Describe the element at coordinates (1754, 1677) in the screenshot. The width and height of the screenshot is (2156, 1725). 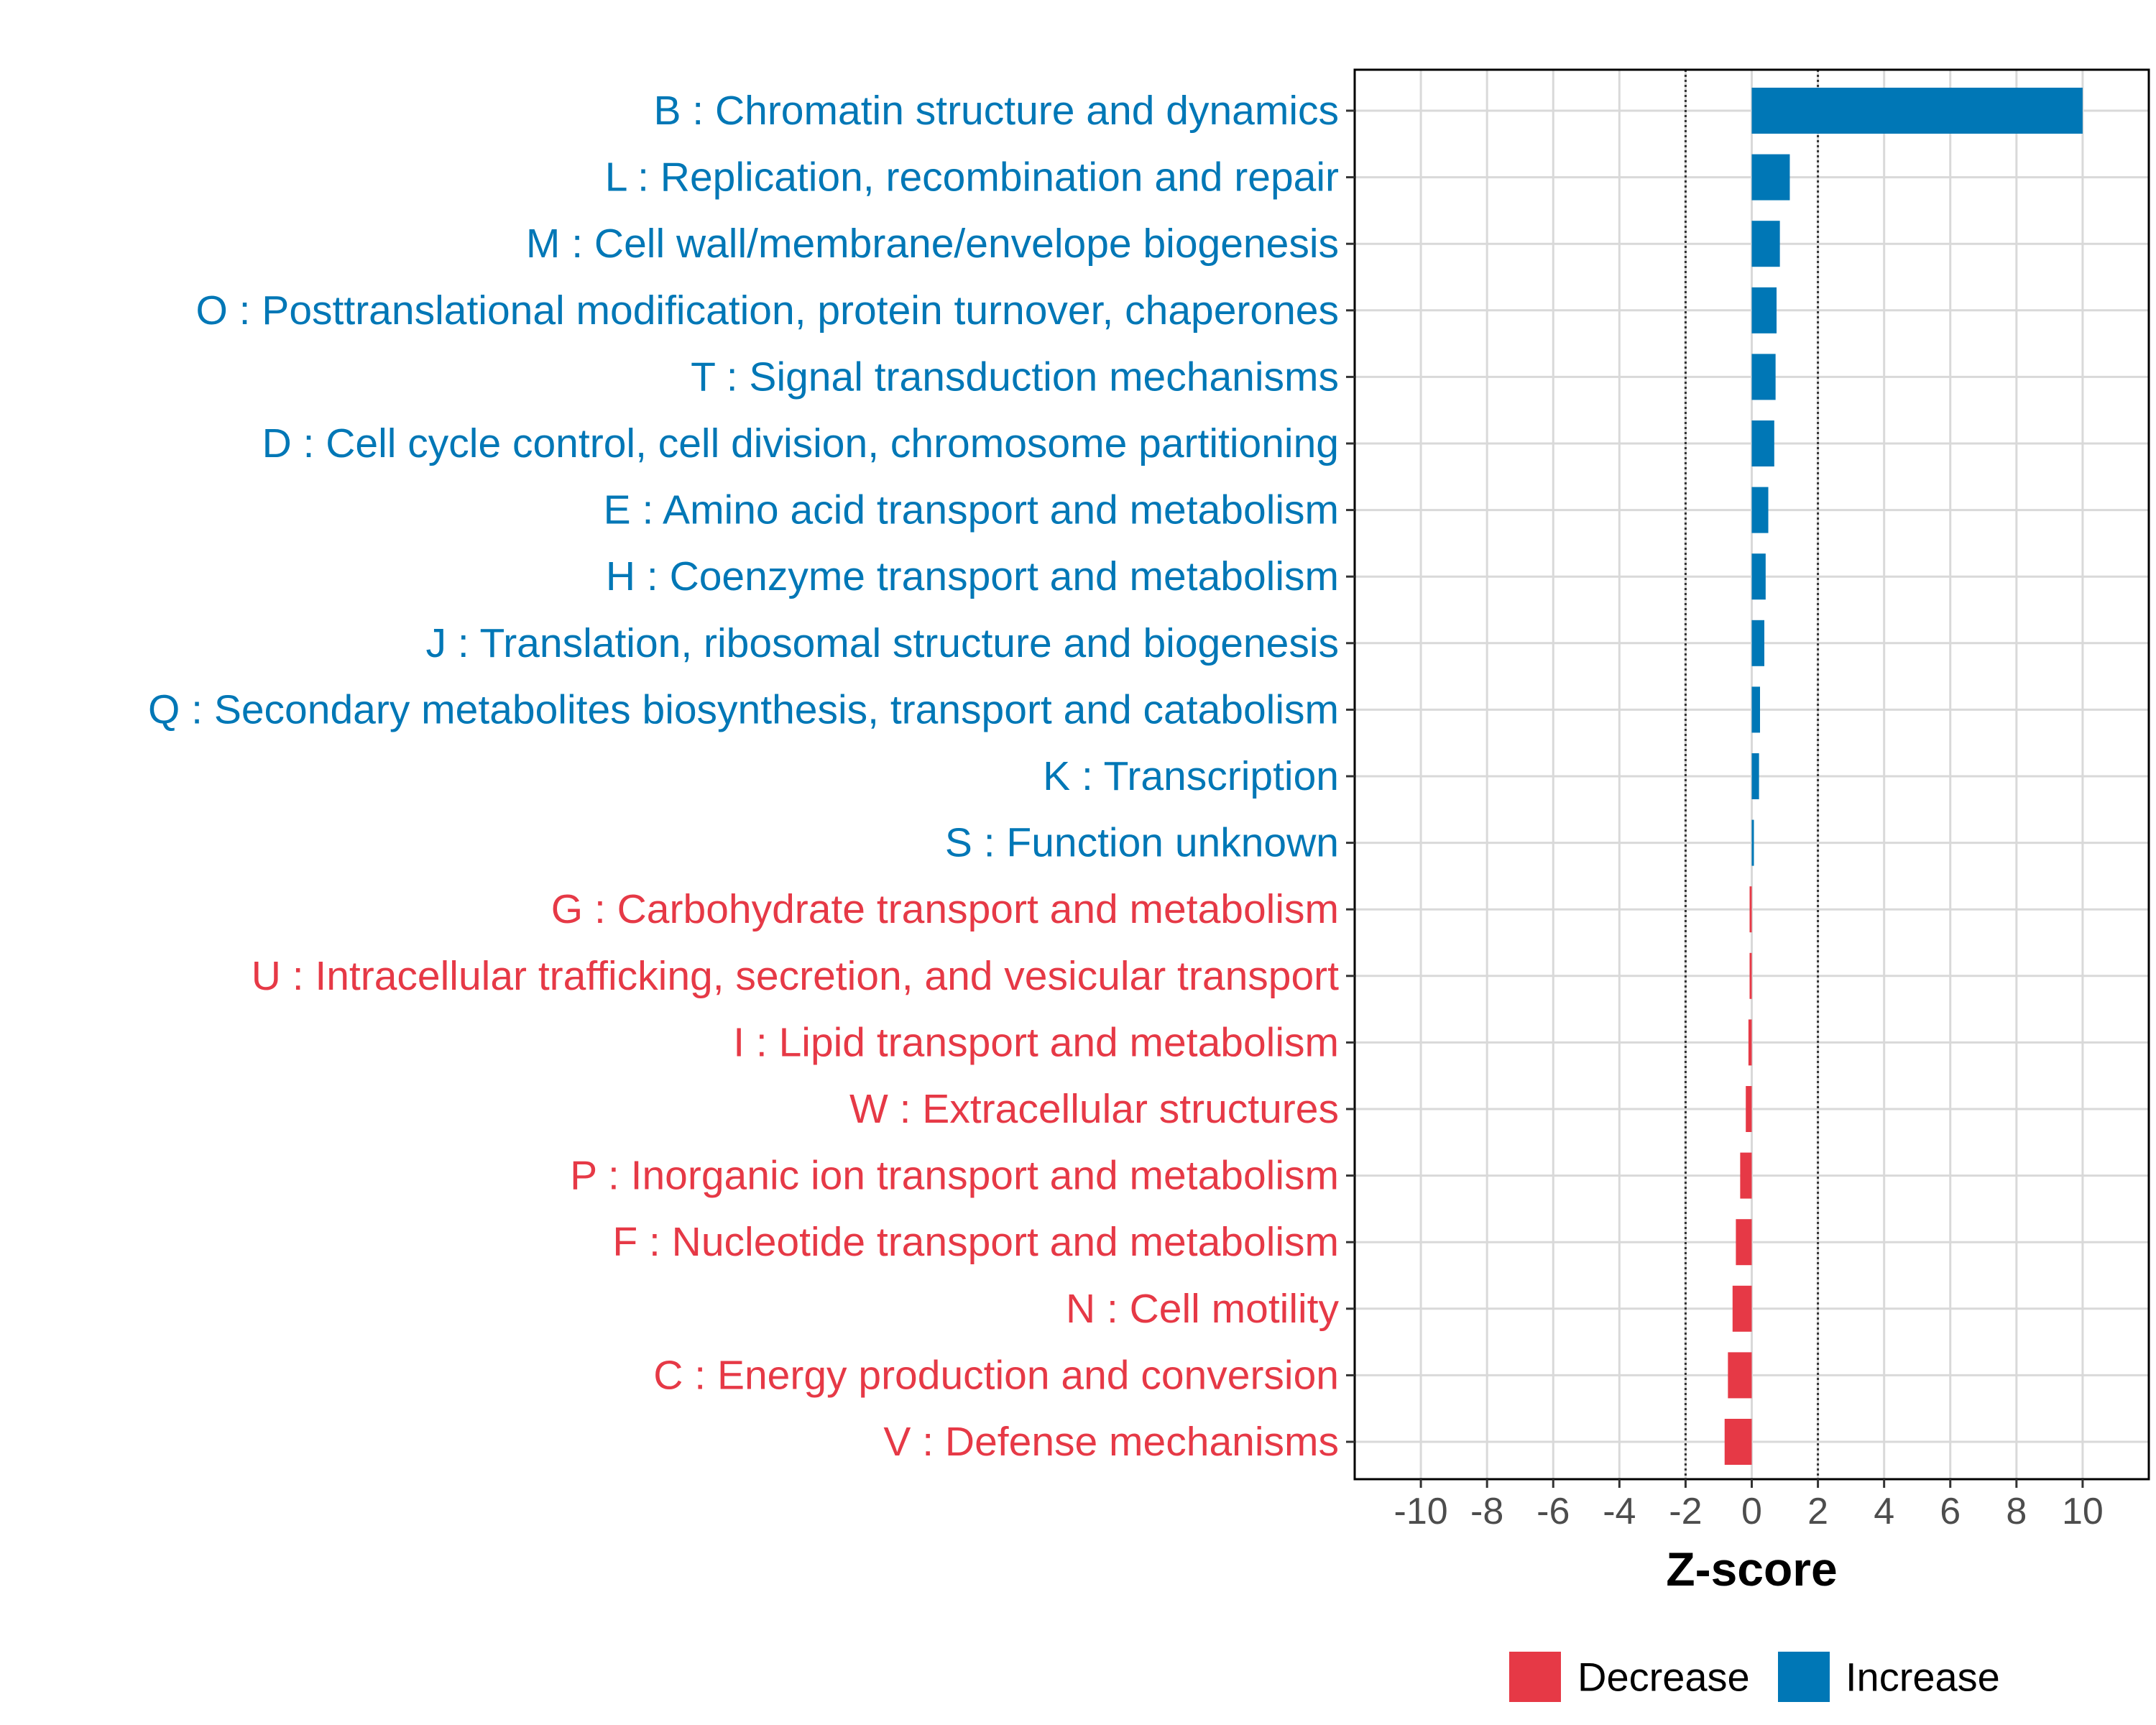
I see `legend: Decrease Increase` at that location.